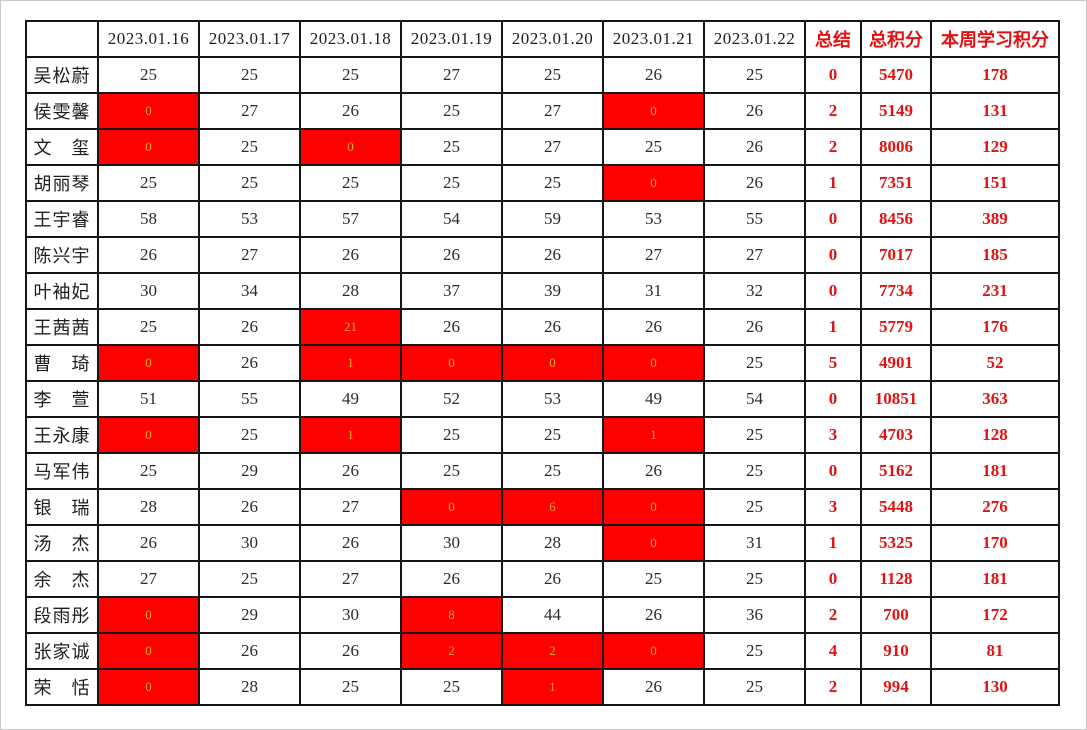  I want to click on day-score-cell: 58, so click(148, 219).